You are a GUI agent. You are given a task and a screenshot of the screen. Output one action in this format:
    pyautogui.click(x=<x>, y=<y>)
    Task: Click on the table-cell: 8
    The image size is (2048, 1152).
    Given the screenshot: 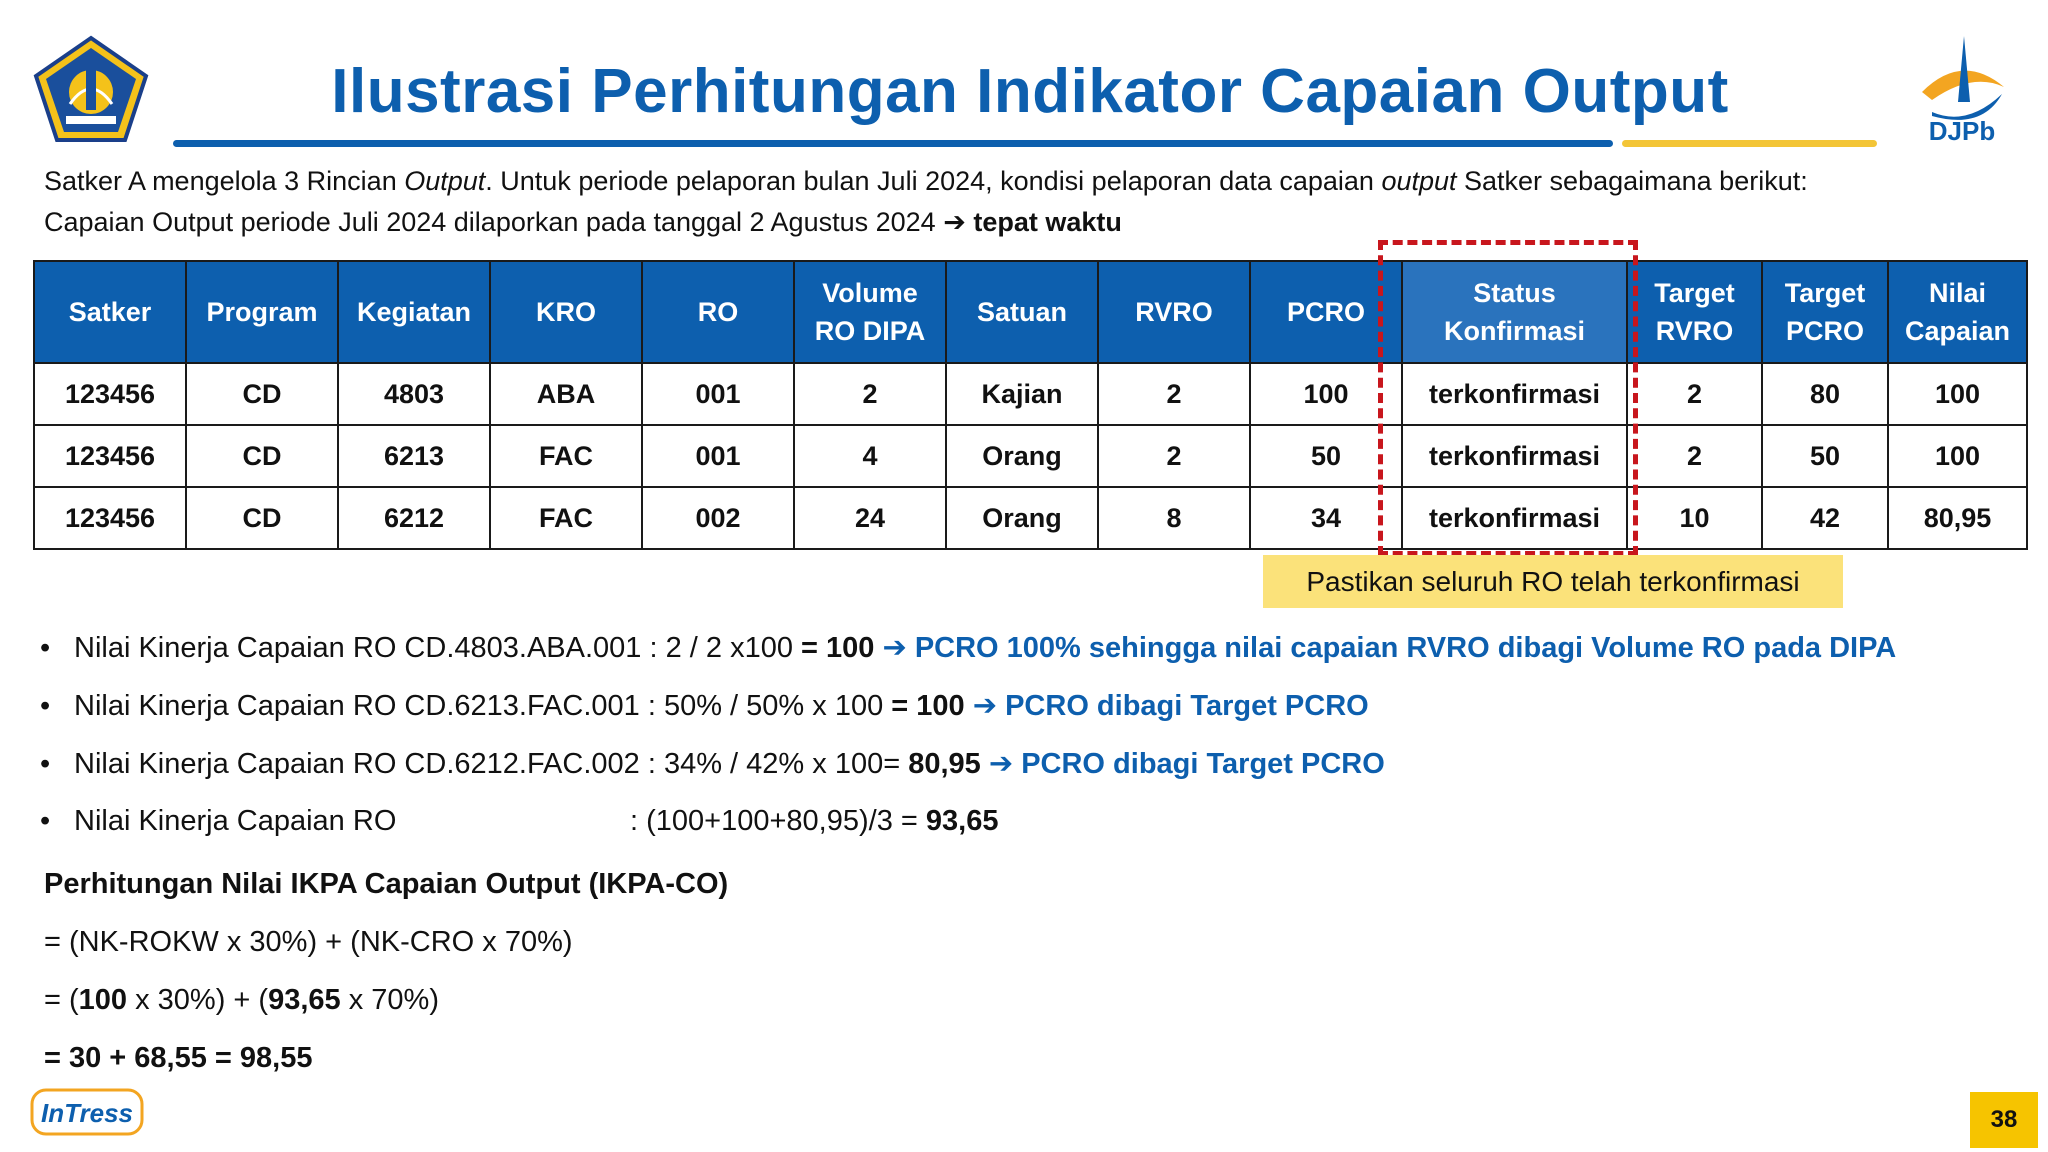 What is the action you would take?
    pyautogui.click(x=1174, y=518)
    